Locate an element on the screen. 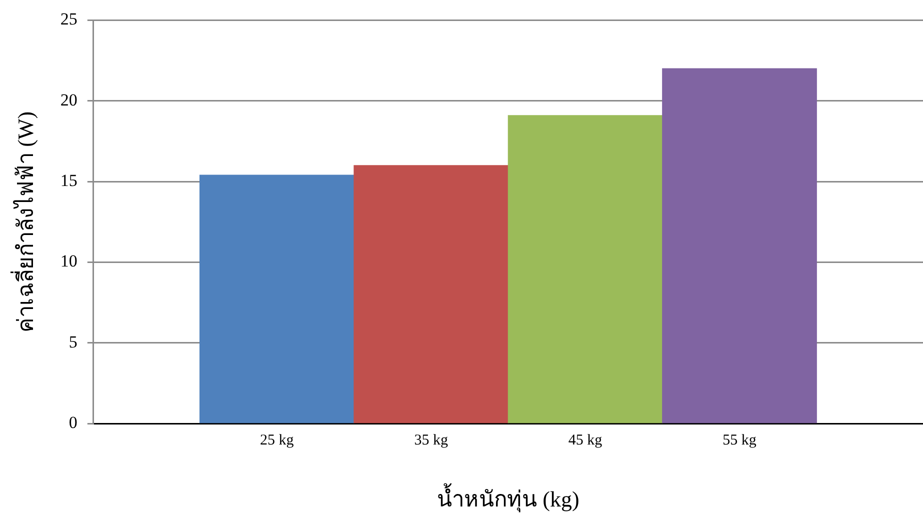 The height and width of the screenshot is (522, 923). y-tick-label: 15 is located at coordinates (69, 180).